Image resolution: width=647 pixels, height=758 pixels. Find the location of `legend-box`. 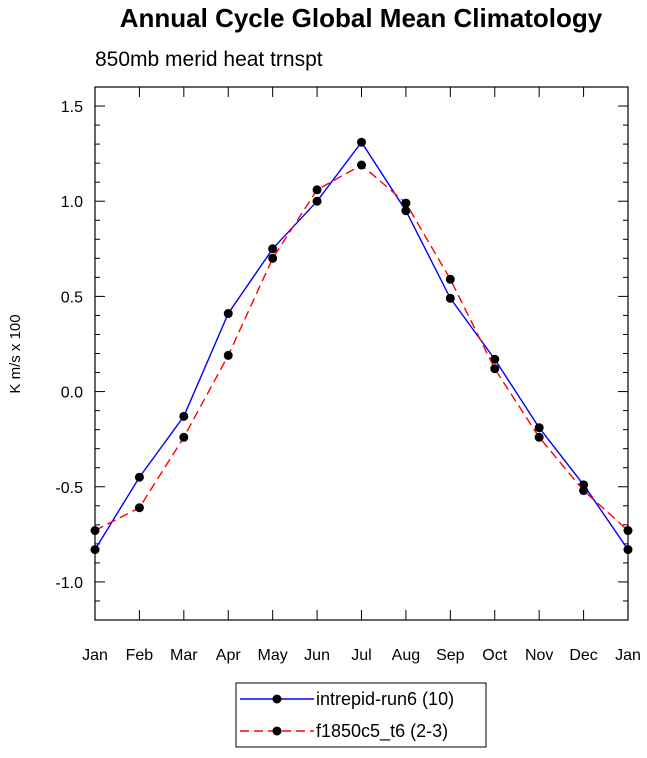

legend-box is located at coordinates (361, 715).